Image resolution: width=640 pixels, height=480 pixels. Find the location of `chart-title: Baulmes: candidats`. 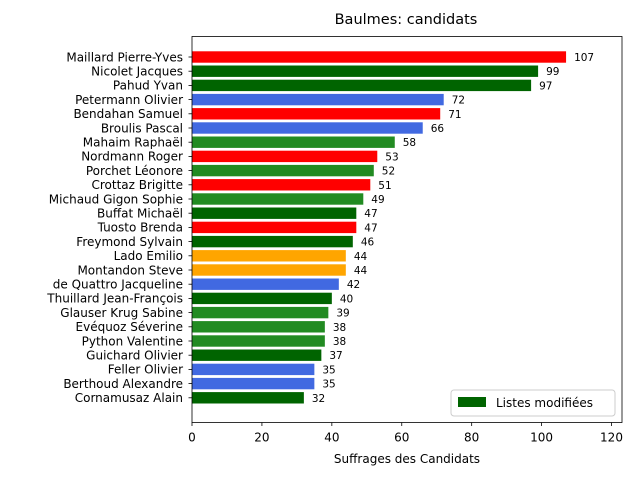

chart-title: Baulmes: candidats is located at coordinates (406, 20).